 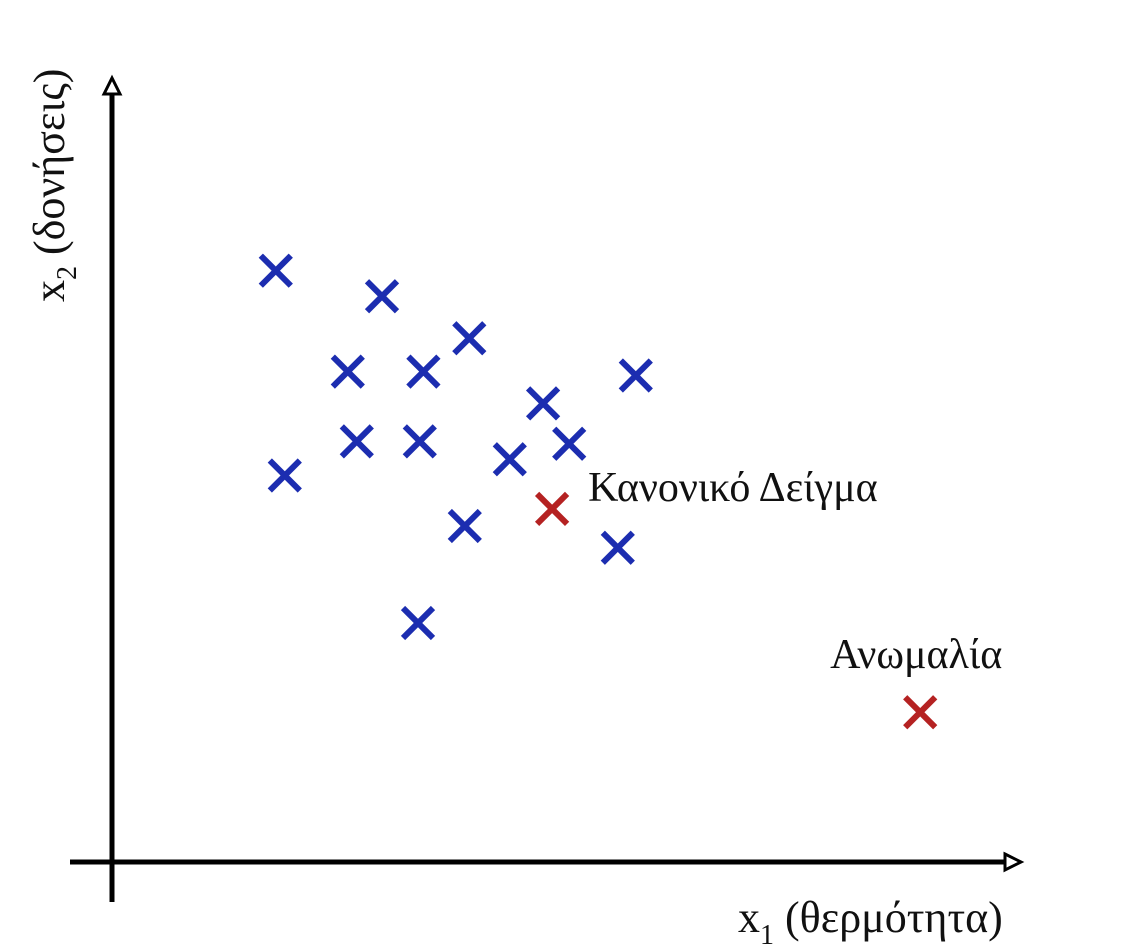 What do you see at coordinates (870, 919) in the screenshot?
I see `x-axis-label: x1 (θερμότητα)` at bounding box center [870, 919].